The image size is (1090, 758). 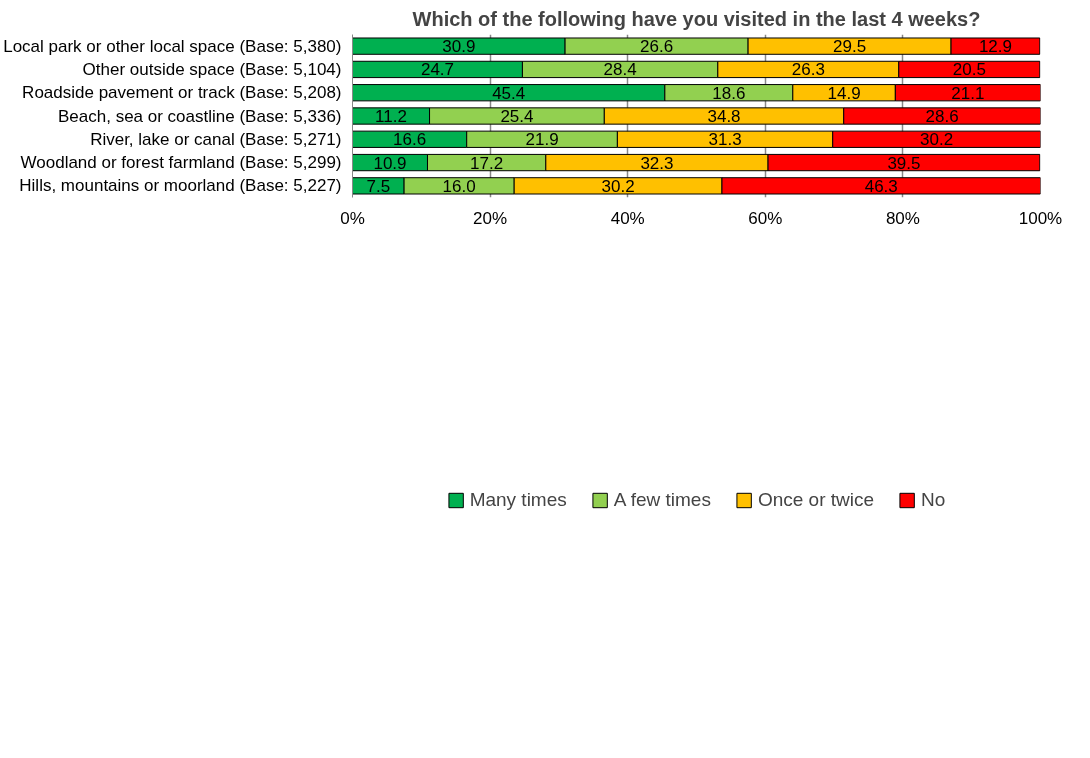 What do you see at coordinates (620, 70) in the screenshot?
I see `data-label: 28.4` at bounding box center [620, 70].